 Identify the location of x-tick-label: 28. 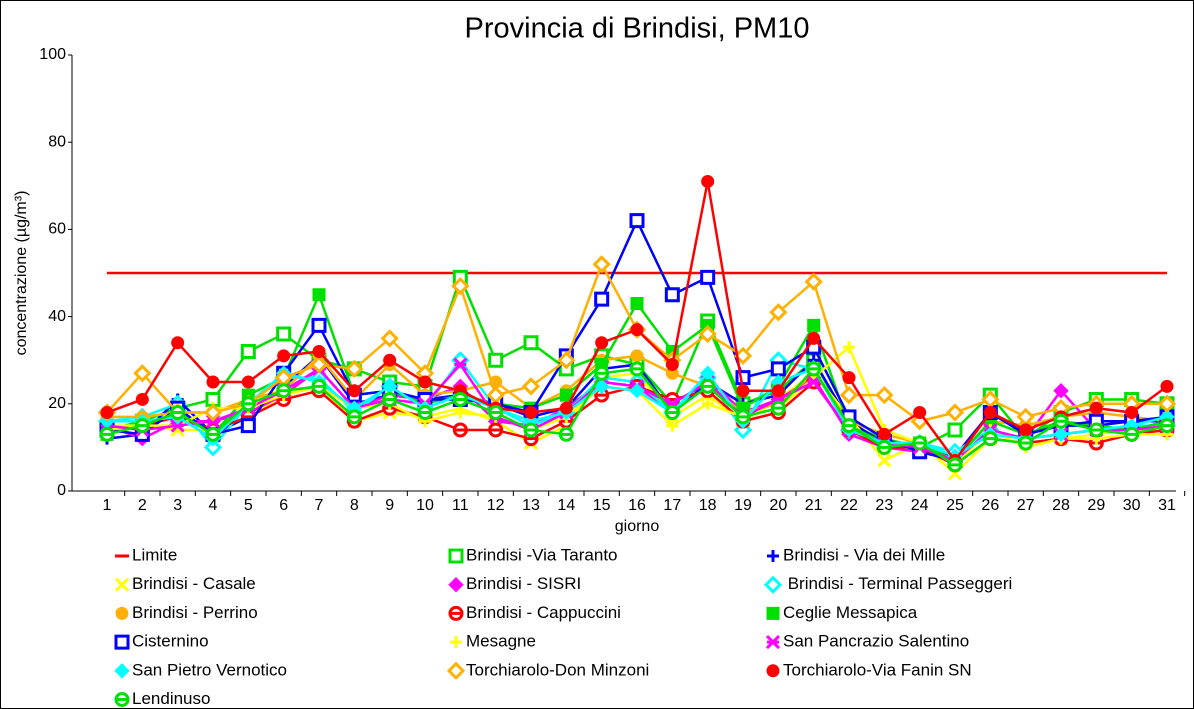
(1061, 505).